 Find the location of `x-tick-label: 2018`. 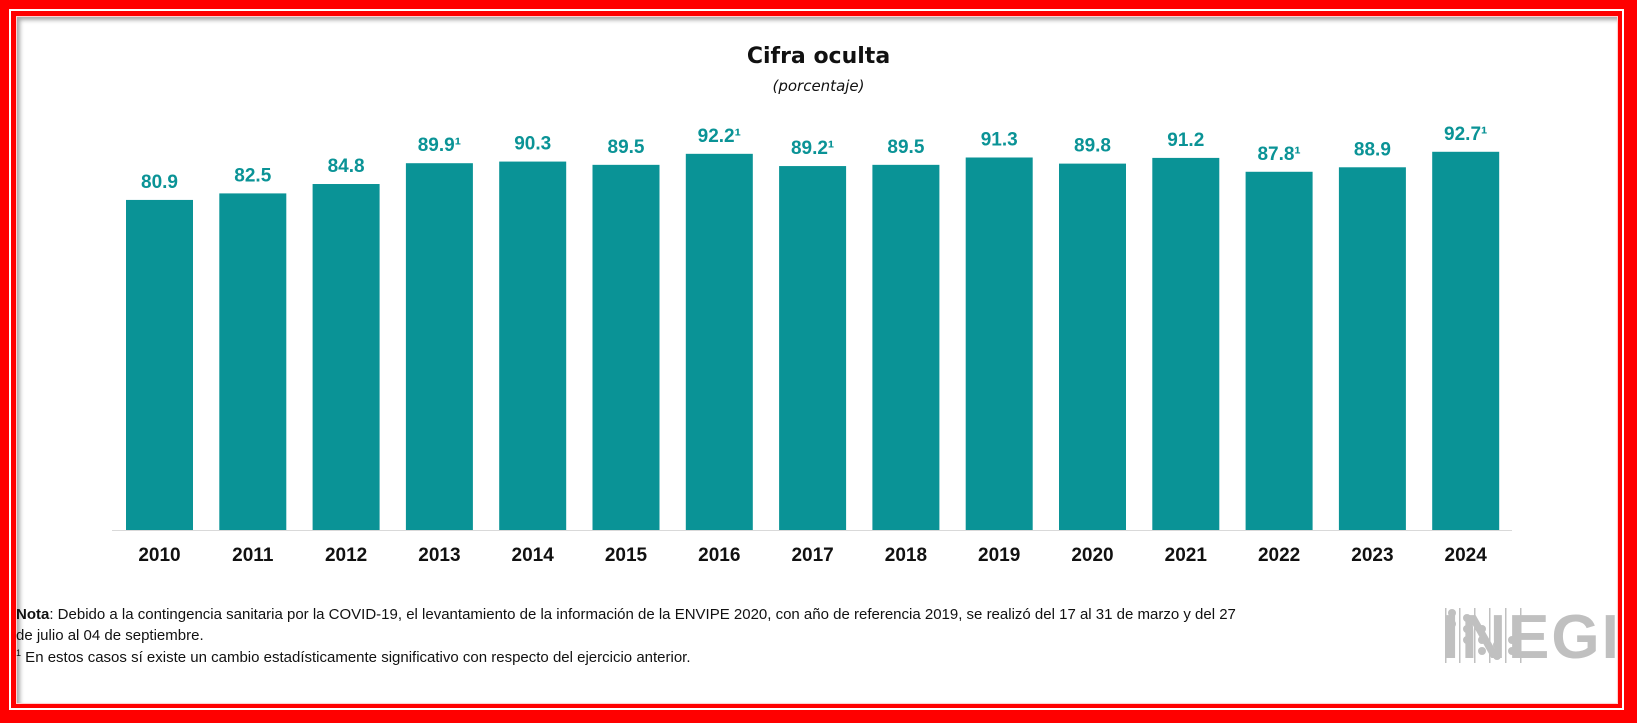

x-tick-label: 2018 is located at coordinates (906, 555).